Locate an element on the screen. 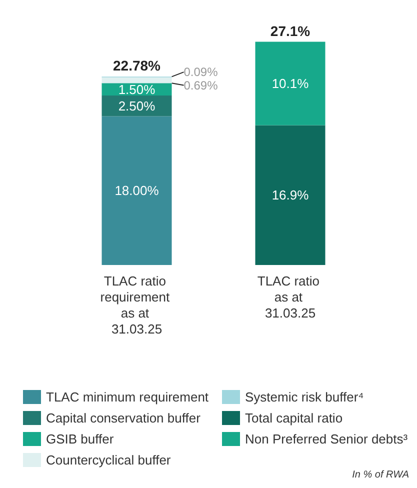  data-label: 0.69% is located at coordinates (201, 85).